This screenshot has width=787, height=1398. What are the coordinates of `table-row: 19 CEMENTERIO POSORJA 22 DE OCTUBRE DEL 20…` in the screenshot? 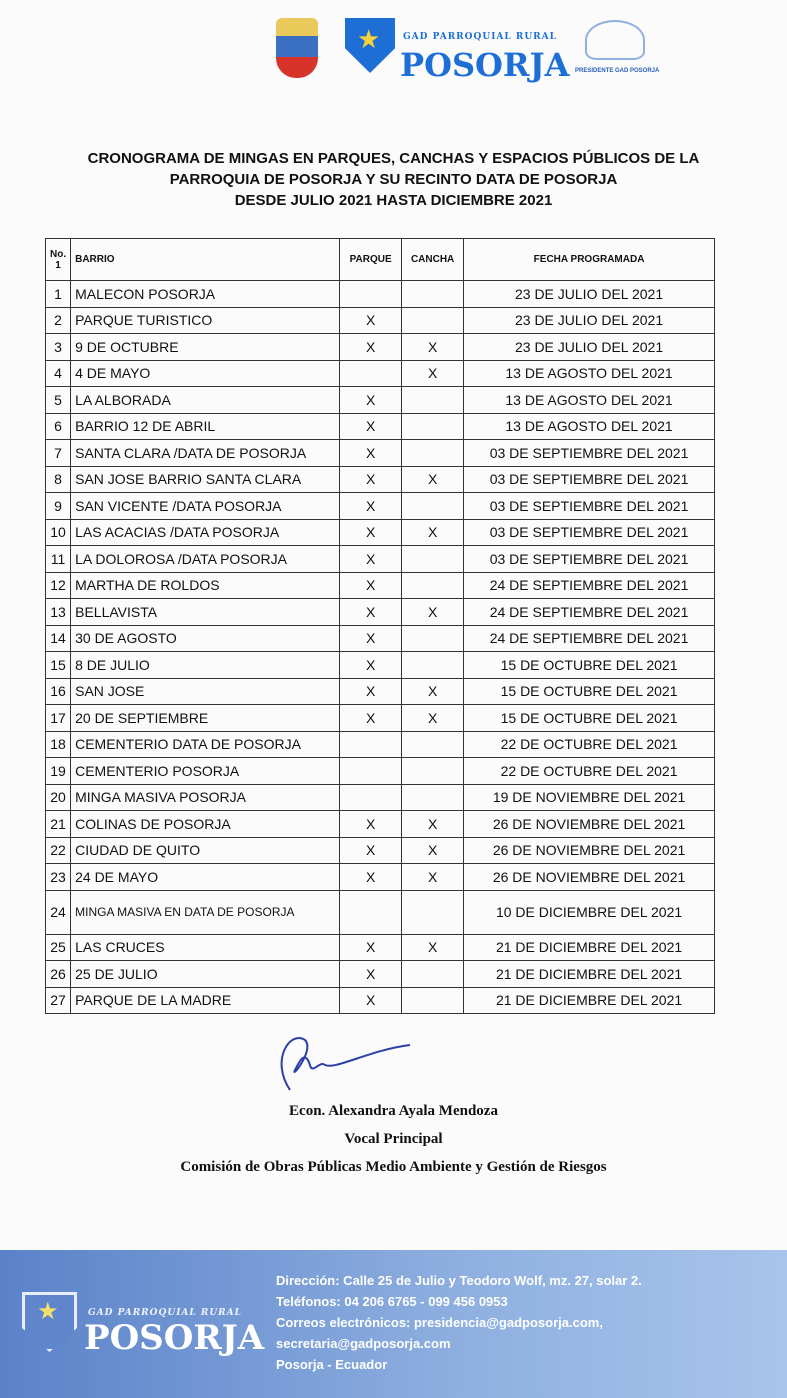 It's located at (379, 771).